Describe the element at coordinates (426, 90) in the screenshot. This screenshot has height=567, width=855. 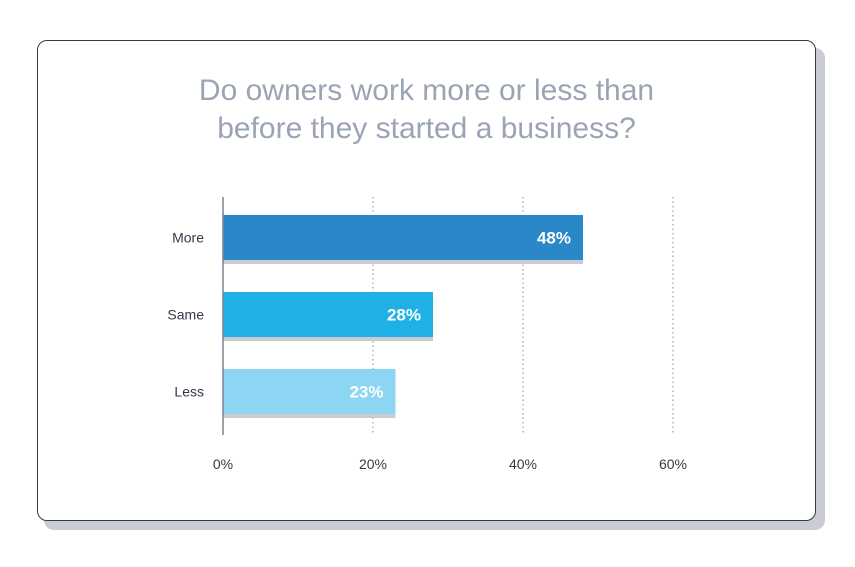
I see `chart-title-line-1: Do owners work more or less than` at that location.